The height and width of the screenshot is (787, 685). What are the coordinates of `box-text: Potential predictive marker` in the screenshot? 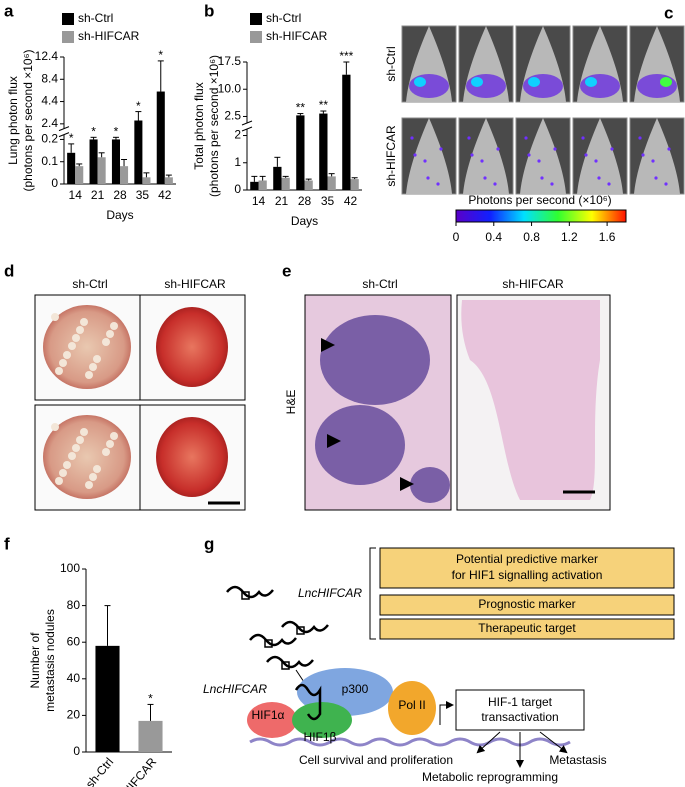 It's located at (527, 559).